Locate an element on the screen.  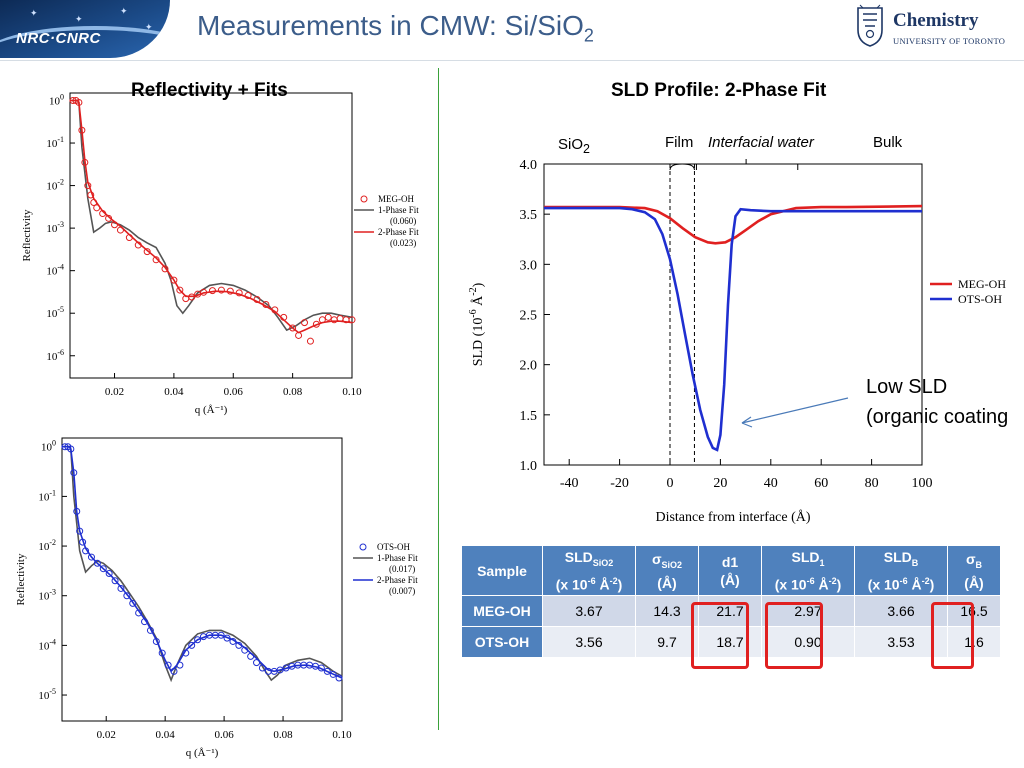
x-tick-label: 80 is located at coordinates (872, 483).